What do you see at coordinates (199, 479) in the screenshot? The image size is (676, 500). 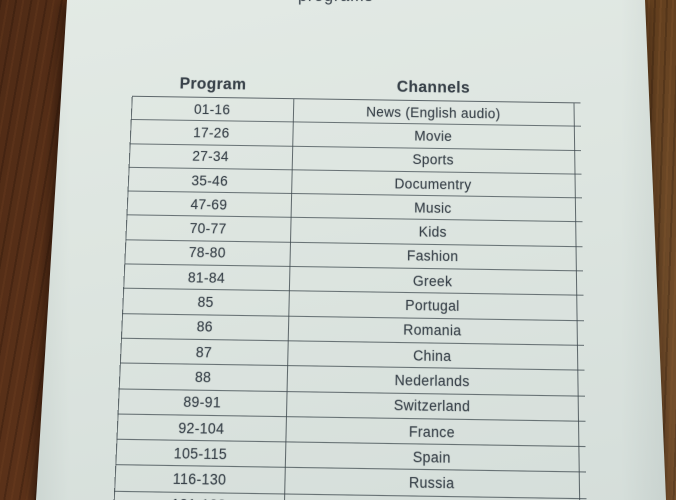 I see `program-cell: 116-130` at bounding box center [199, 479].